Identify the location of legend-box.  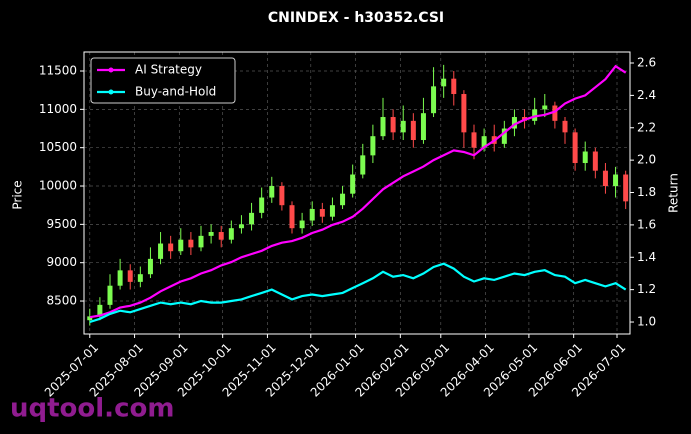
(163, 80).